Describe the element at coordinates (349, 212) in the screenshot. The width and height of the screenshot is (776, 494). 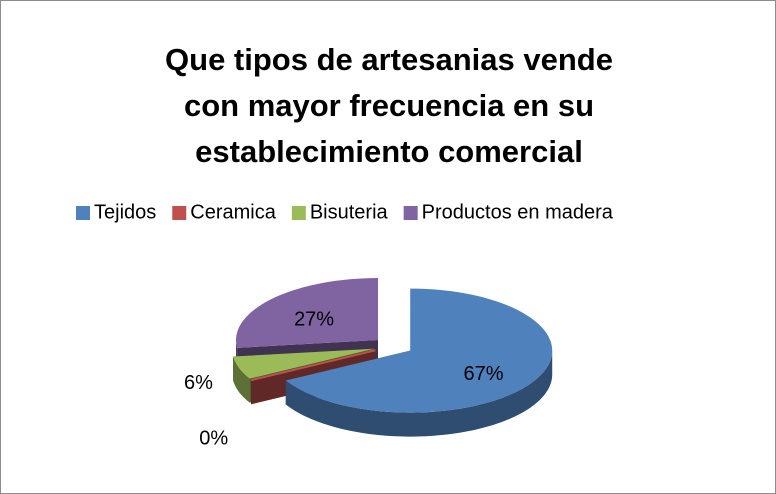
I see `legend-label: Bisuteria` at that location.